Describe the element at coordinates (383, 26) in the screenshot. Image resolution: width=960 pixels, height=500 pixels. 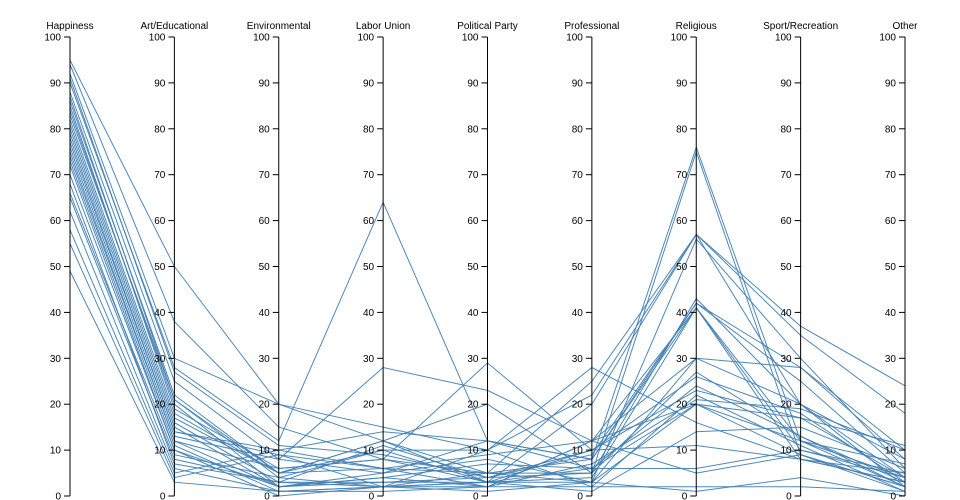
I see `dimension-label: Labor Union` at that location.